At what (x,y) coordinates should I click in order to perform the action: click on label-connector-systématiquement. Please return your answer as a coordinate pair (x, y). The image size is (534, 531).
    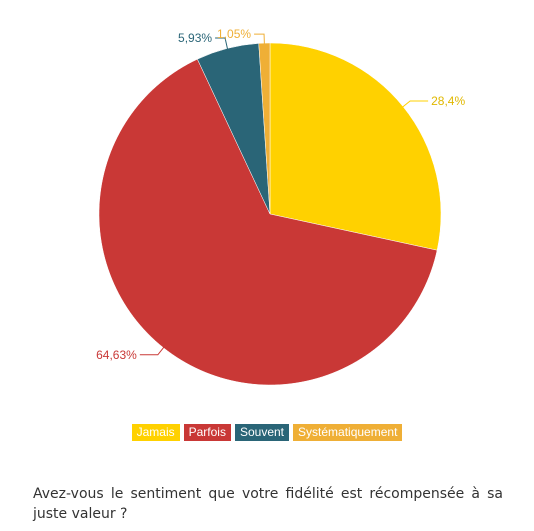
    Looking at the image, I should click on (259, 39).